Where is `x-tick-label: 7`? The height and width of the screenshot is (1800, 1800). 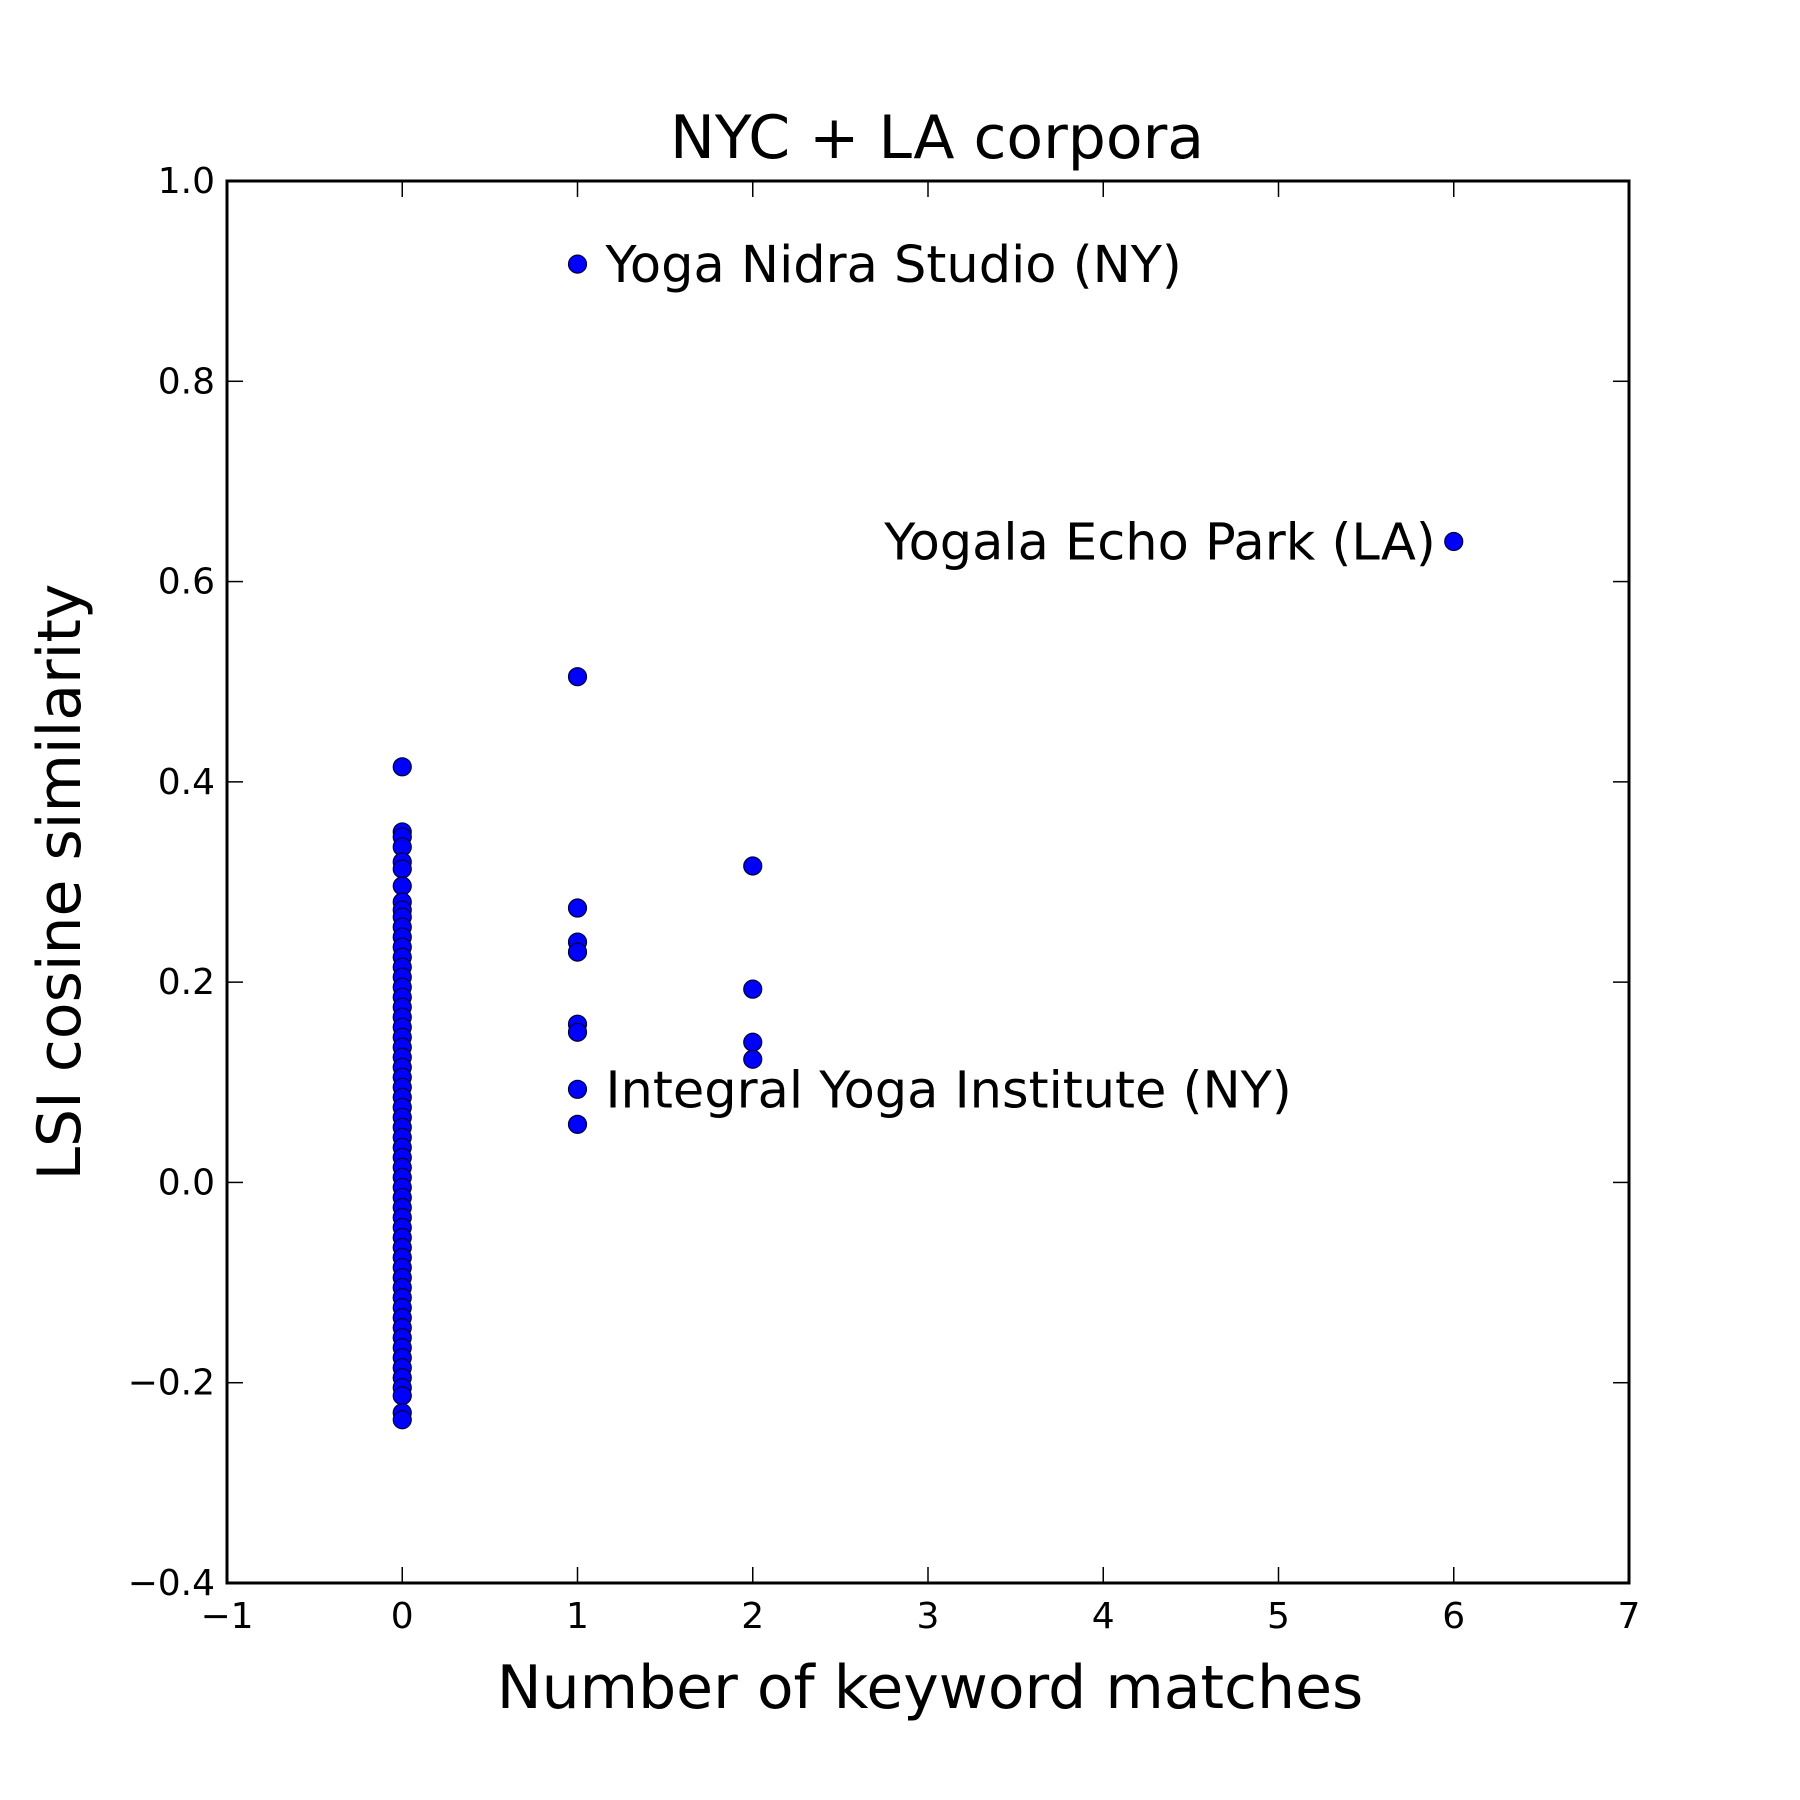 x-tick-label: 7 is located at coordinates (1629, 1616).